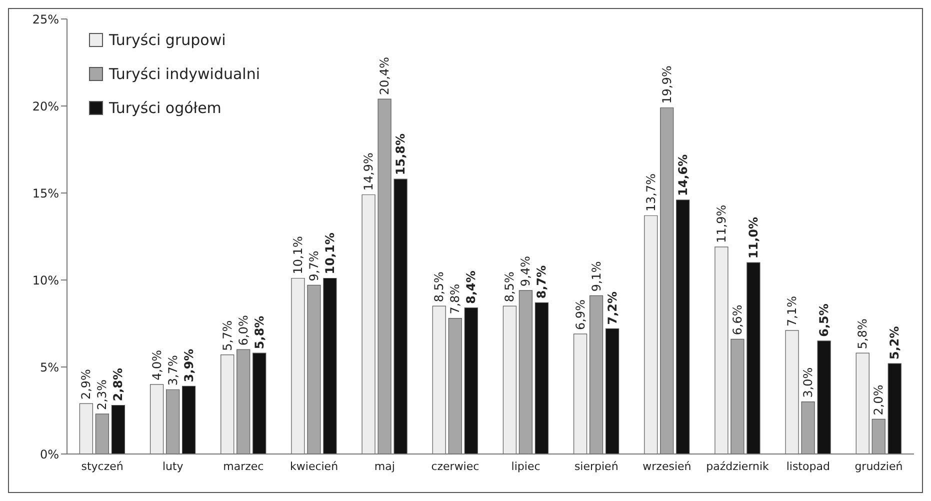  Describe the element at coordinates (173, 466) in the screenshot. I see `x-tick-label: luty` at that location.